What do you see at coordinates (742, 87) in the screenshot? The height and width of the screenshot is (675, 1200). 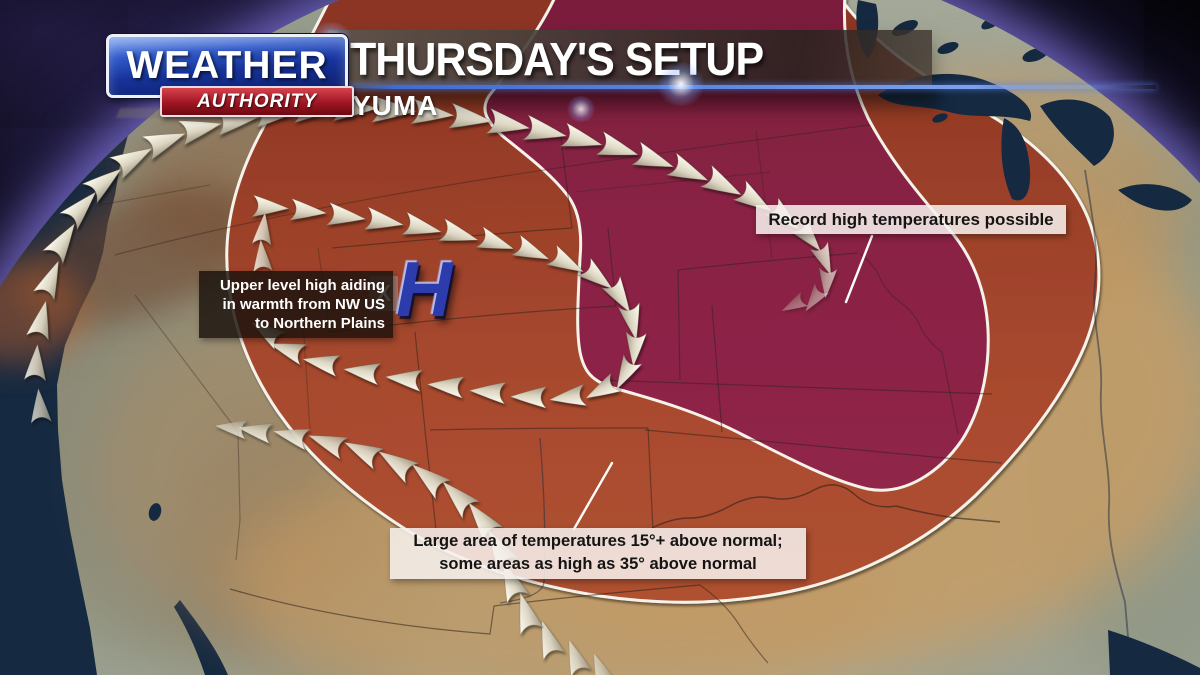 I see `accent-line` at bounding box center [742, 87].